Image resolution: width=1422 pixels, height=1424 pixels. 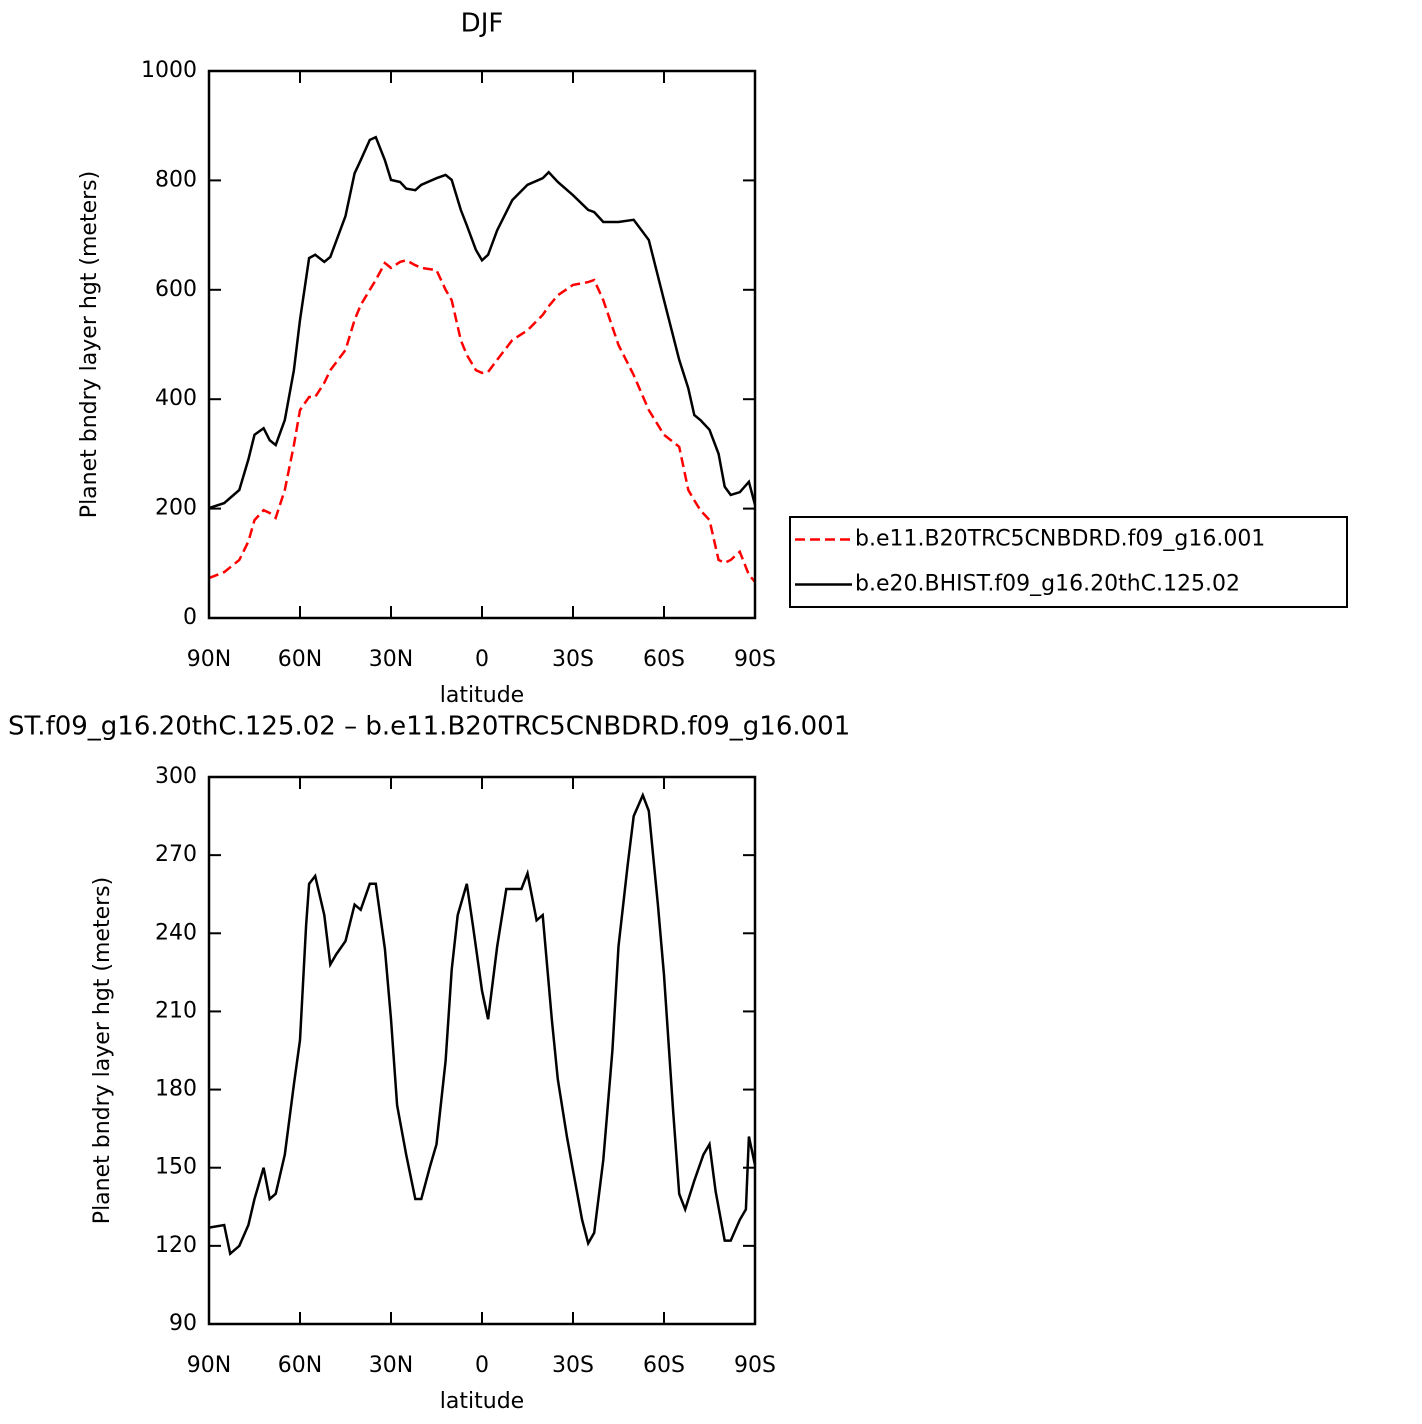 What do you see at coordinates (176, 932) in the screenshot?
I see `y-tick-label: 240` at bounding box center [176, 932].